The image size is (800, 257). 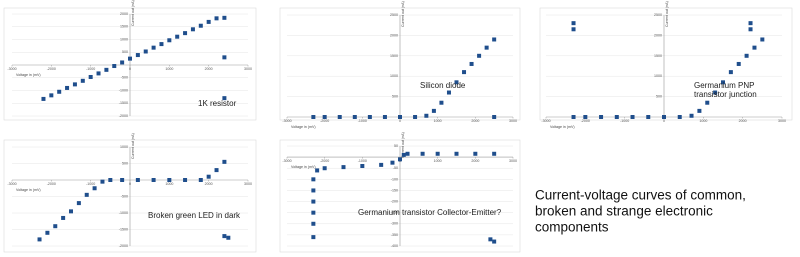 I want to click on annotation: Germanium PNP, so click(x=724, y=85).